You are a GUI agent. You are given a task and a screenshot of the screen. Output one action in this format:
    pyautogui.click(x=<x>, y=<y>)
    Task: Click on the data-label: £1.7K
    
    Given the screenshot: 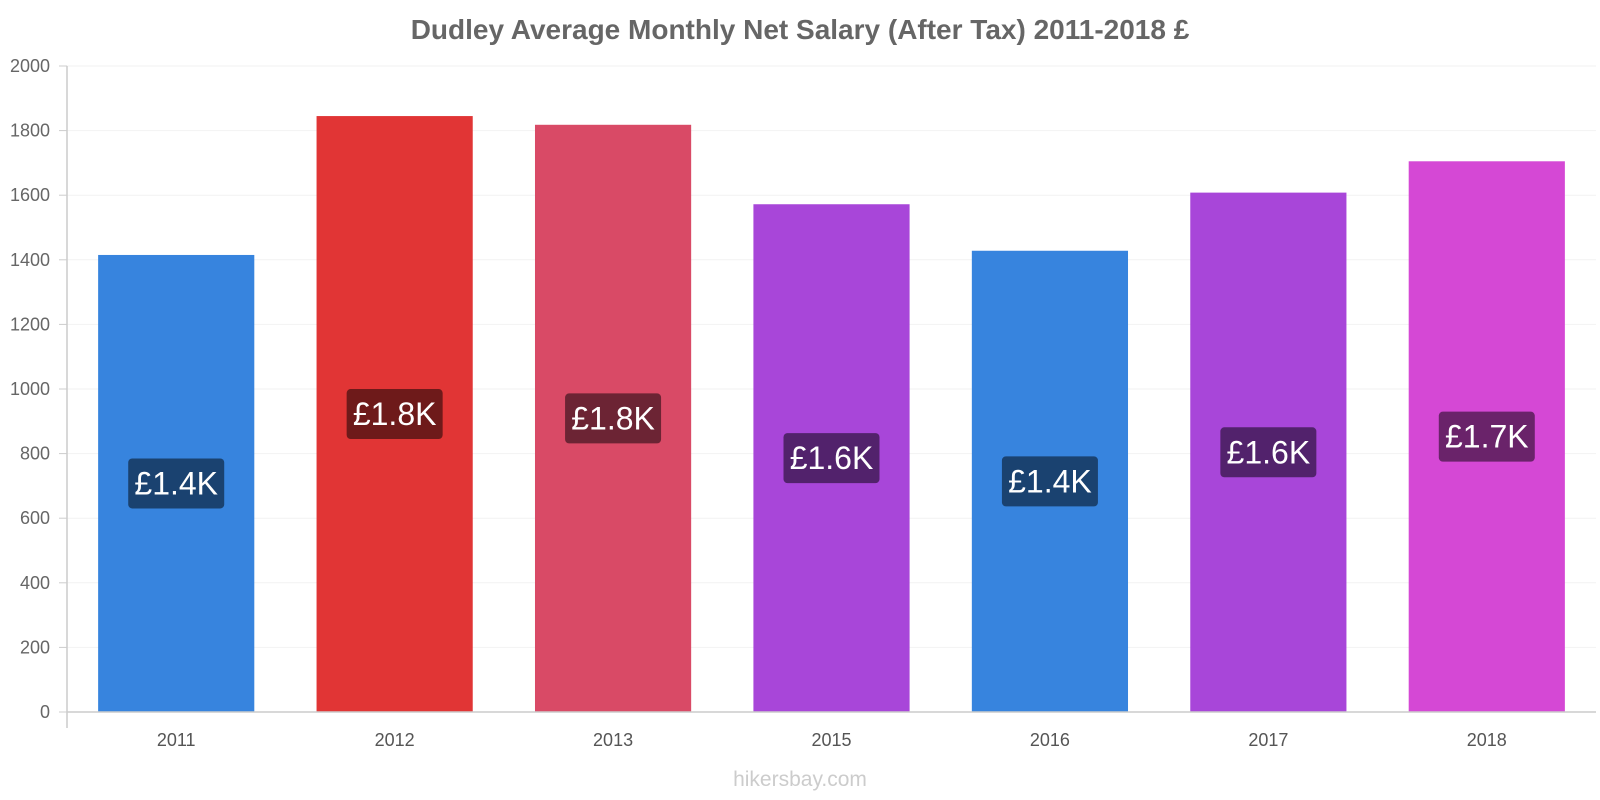 What is the action you would take?
    pyautogui.click(x=1487, y=437)
    